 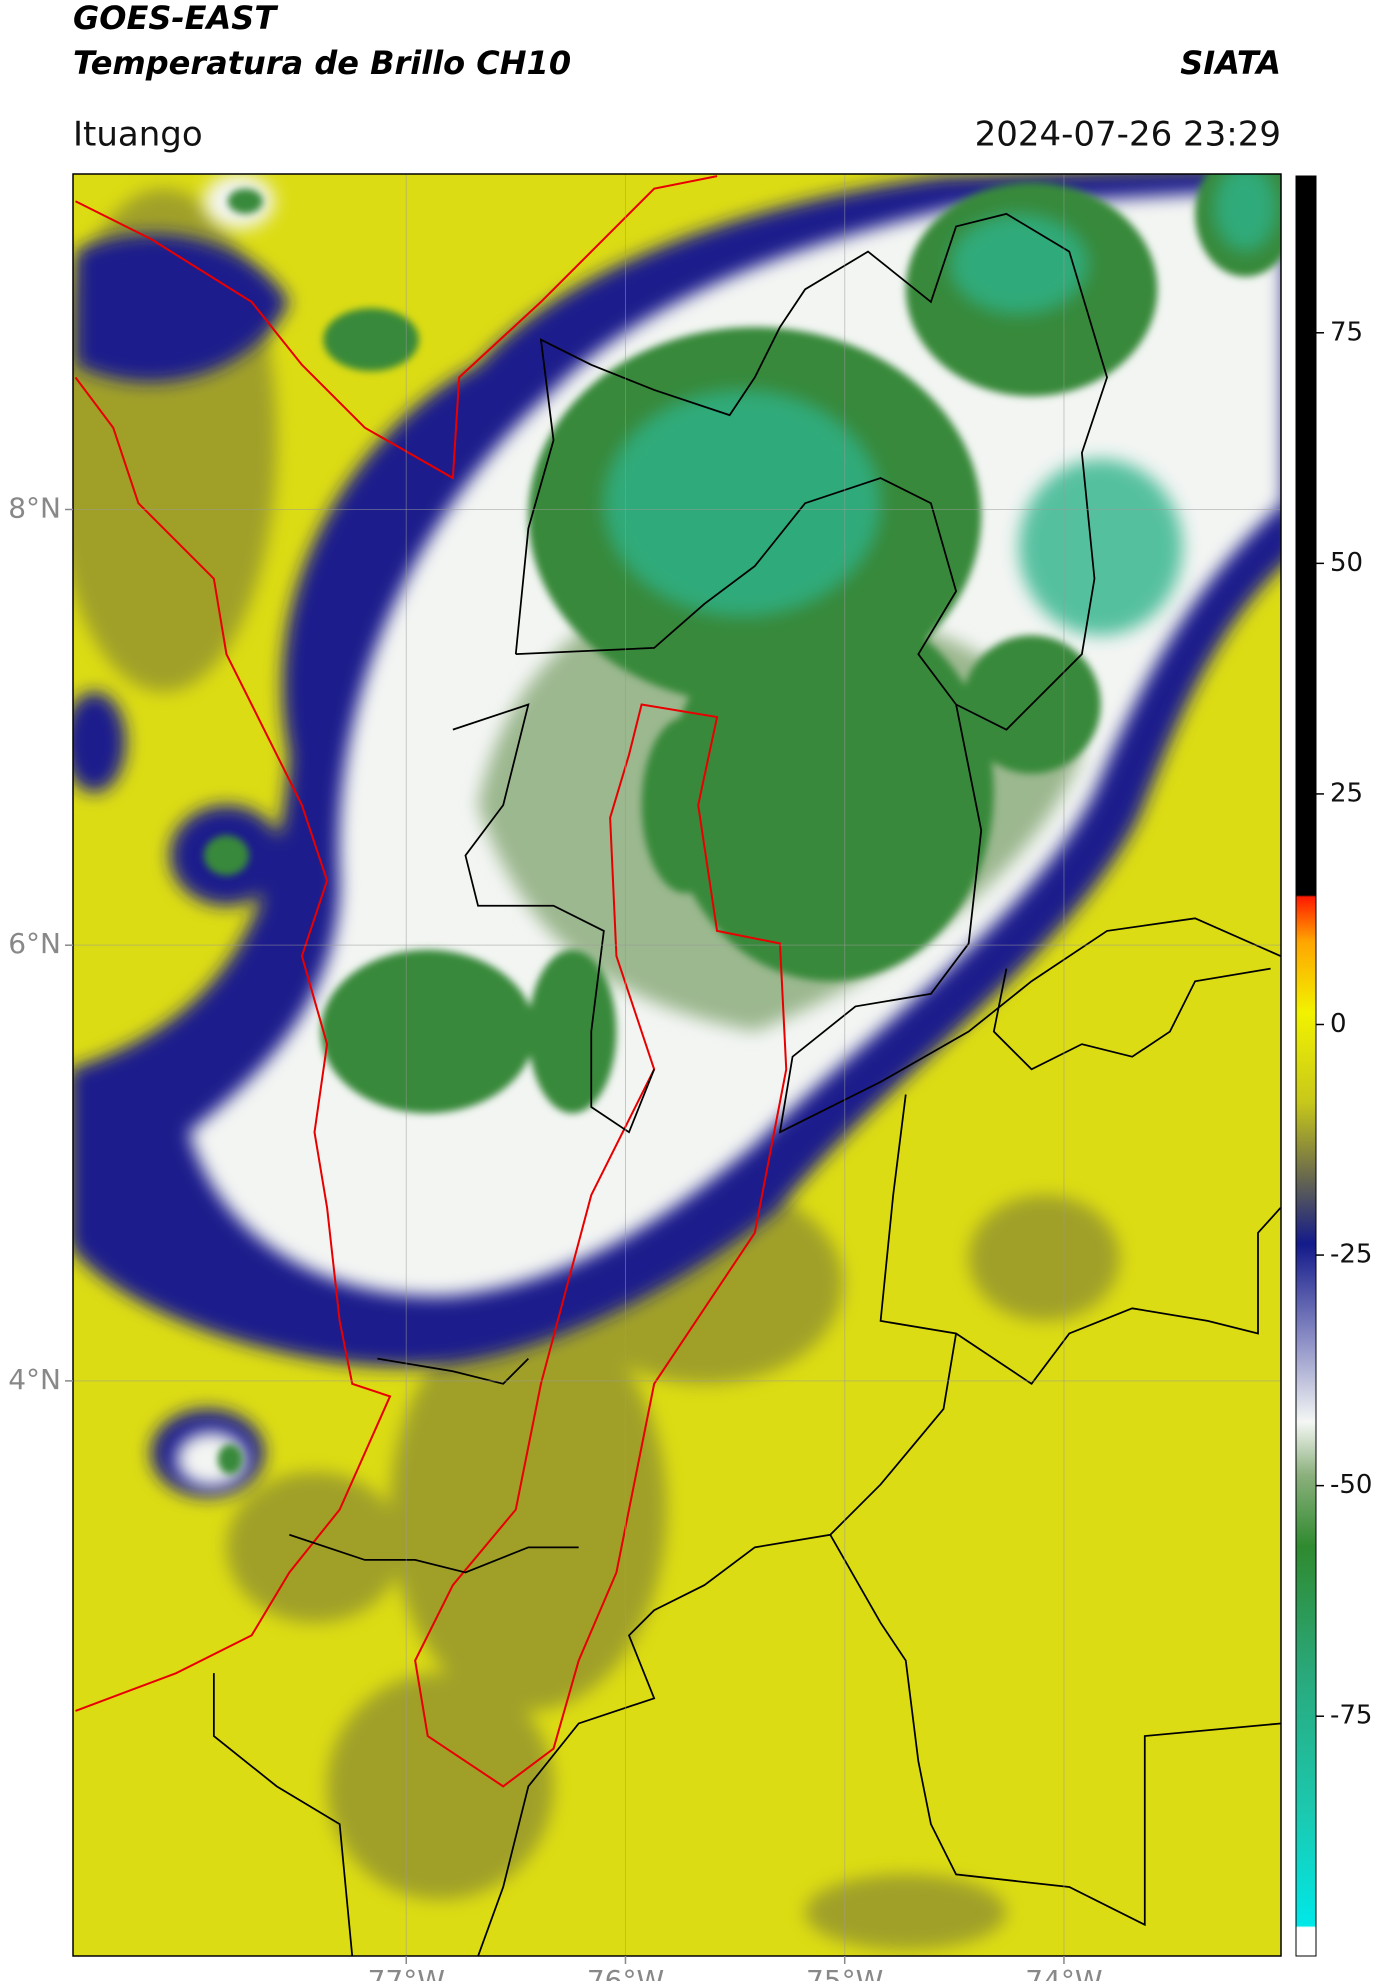 I want to click on x-tick-label: 75°W, so click(x=844, y=1972).